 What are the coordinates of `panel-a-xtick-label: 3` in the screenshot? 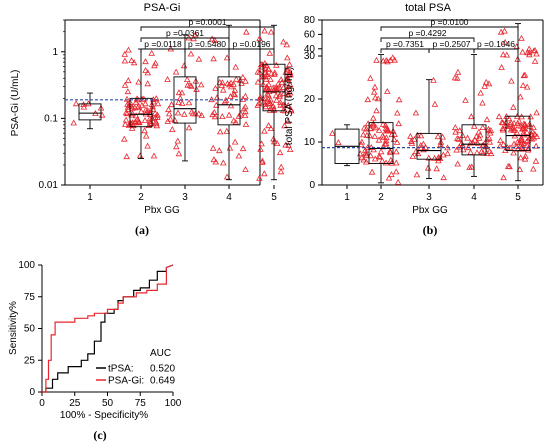 It's located at (185, 197).